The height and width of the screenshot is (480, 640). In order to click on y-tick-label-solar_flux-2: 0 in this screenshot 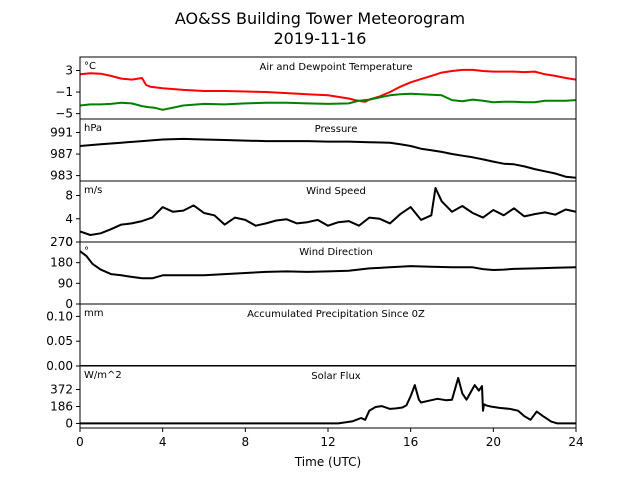, I will do `click(69, 423)`.